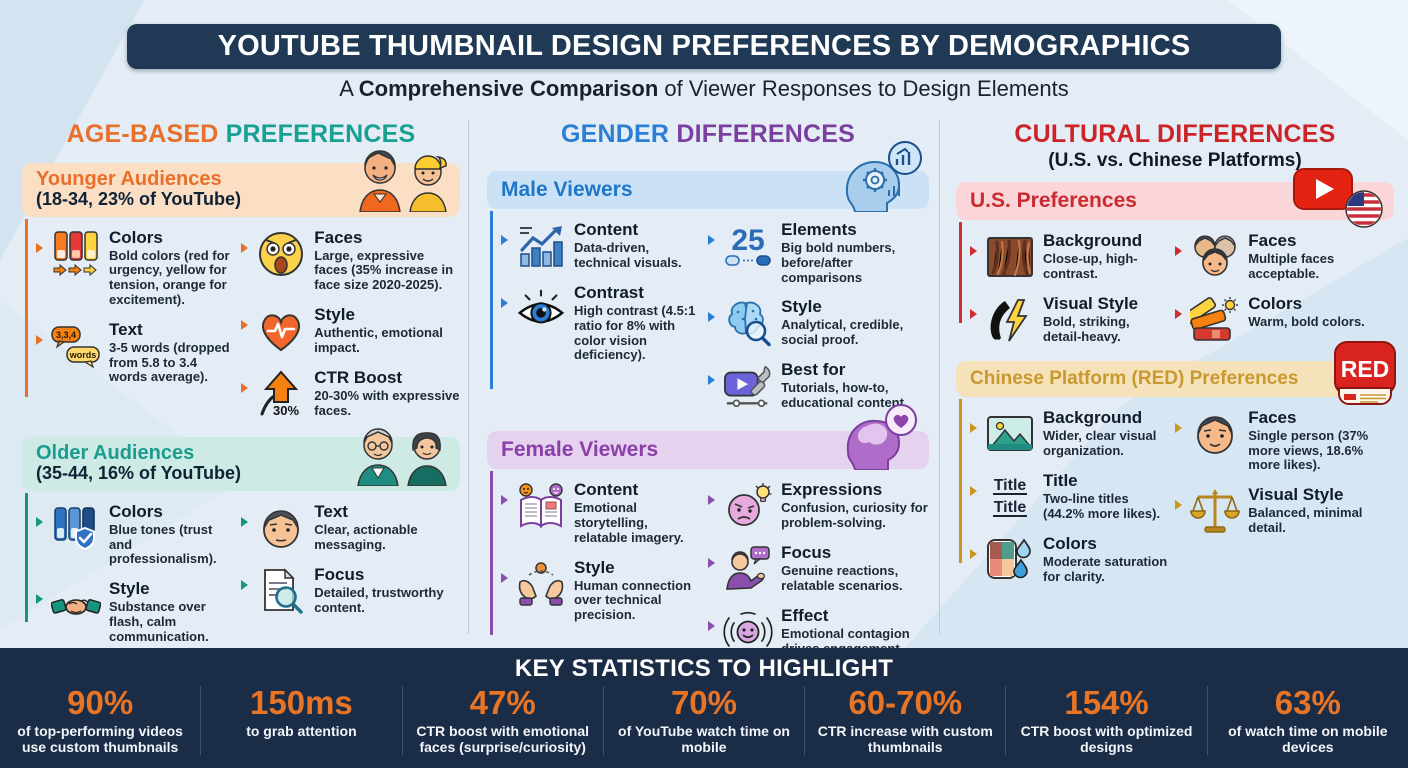  What do you see at coordinates (1215, 511) in the screenshot?
I see `balance-scale-icon` at bounding box center [1215, 511].